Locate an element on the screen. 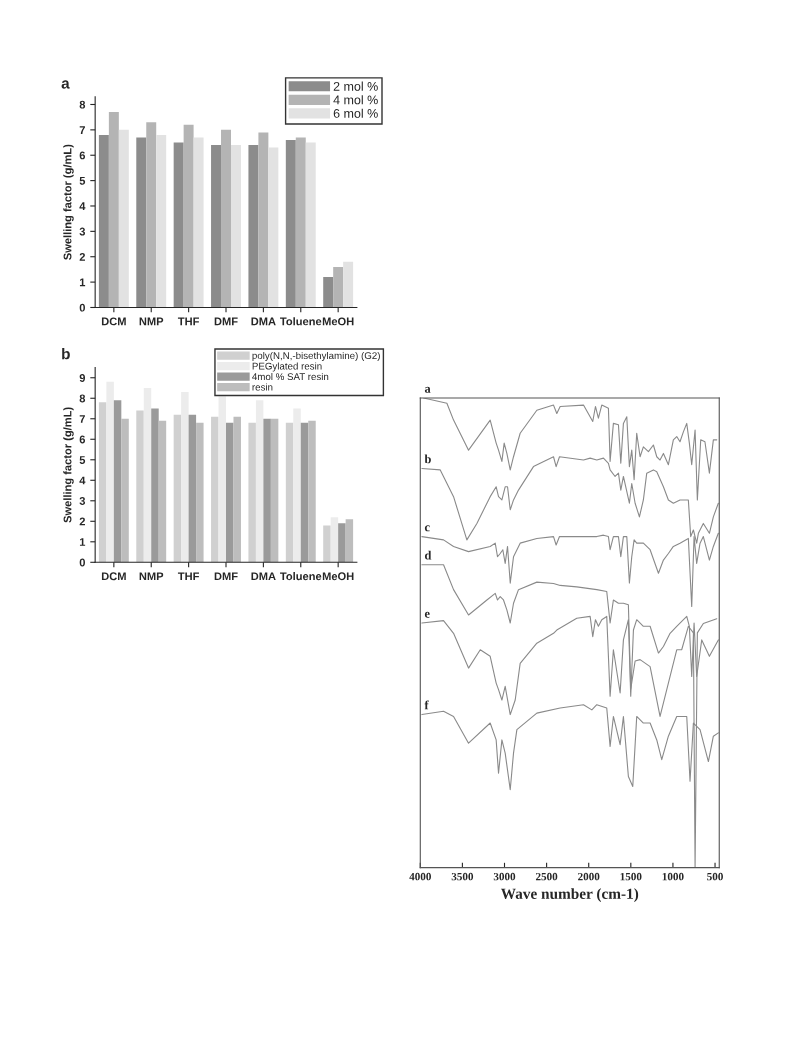 This screenshot has width=793, height=1053. x-tick-label: 1000 is located at coordinates (673, 876).